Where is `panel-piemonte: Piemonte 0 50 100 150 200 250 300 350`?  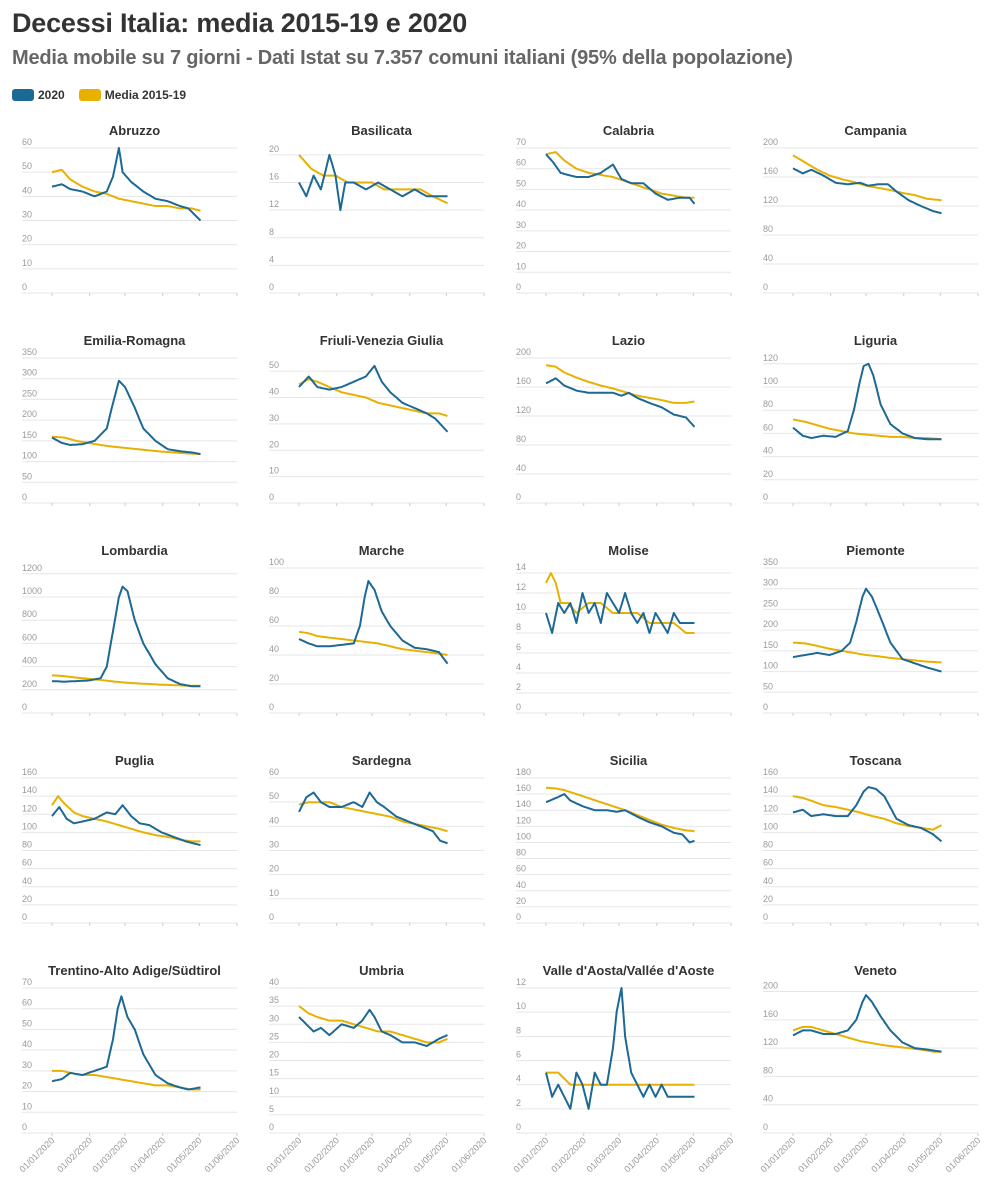 panel-piemonte: Piemonte 0 50 100 150 200 250 300 350 is located at coordinates (871, 629).